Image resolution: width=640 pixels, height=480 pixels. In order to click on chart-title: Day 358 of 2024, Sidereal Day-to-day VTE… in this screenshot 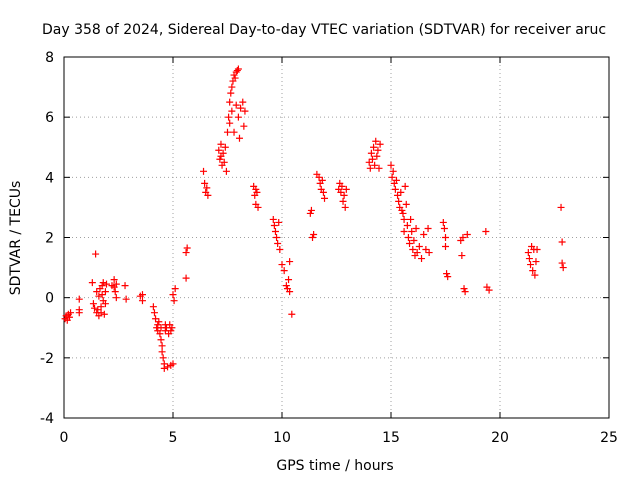, I will do `click(324, 30)`.